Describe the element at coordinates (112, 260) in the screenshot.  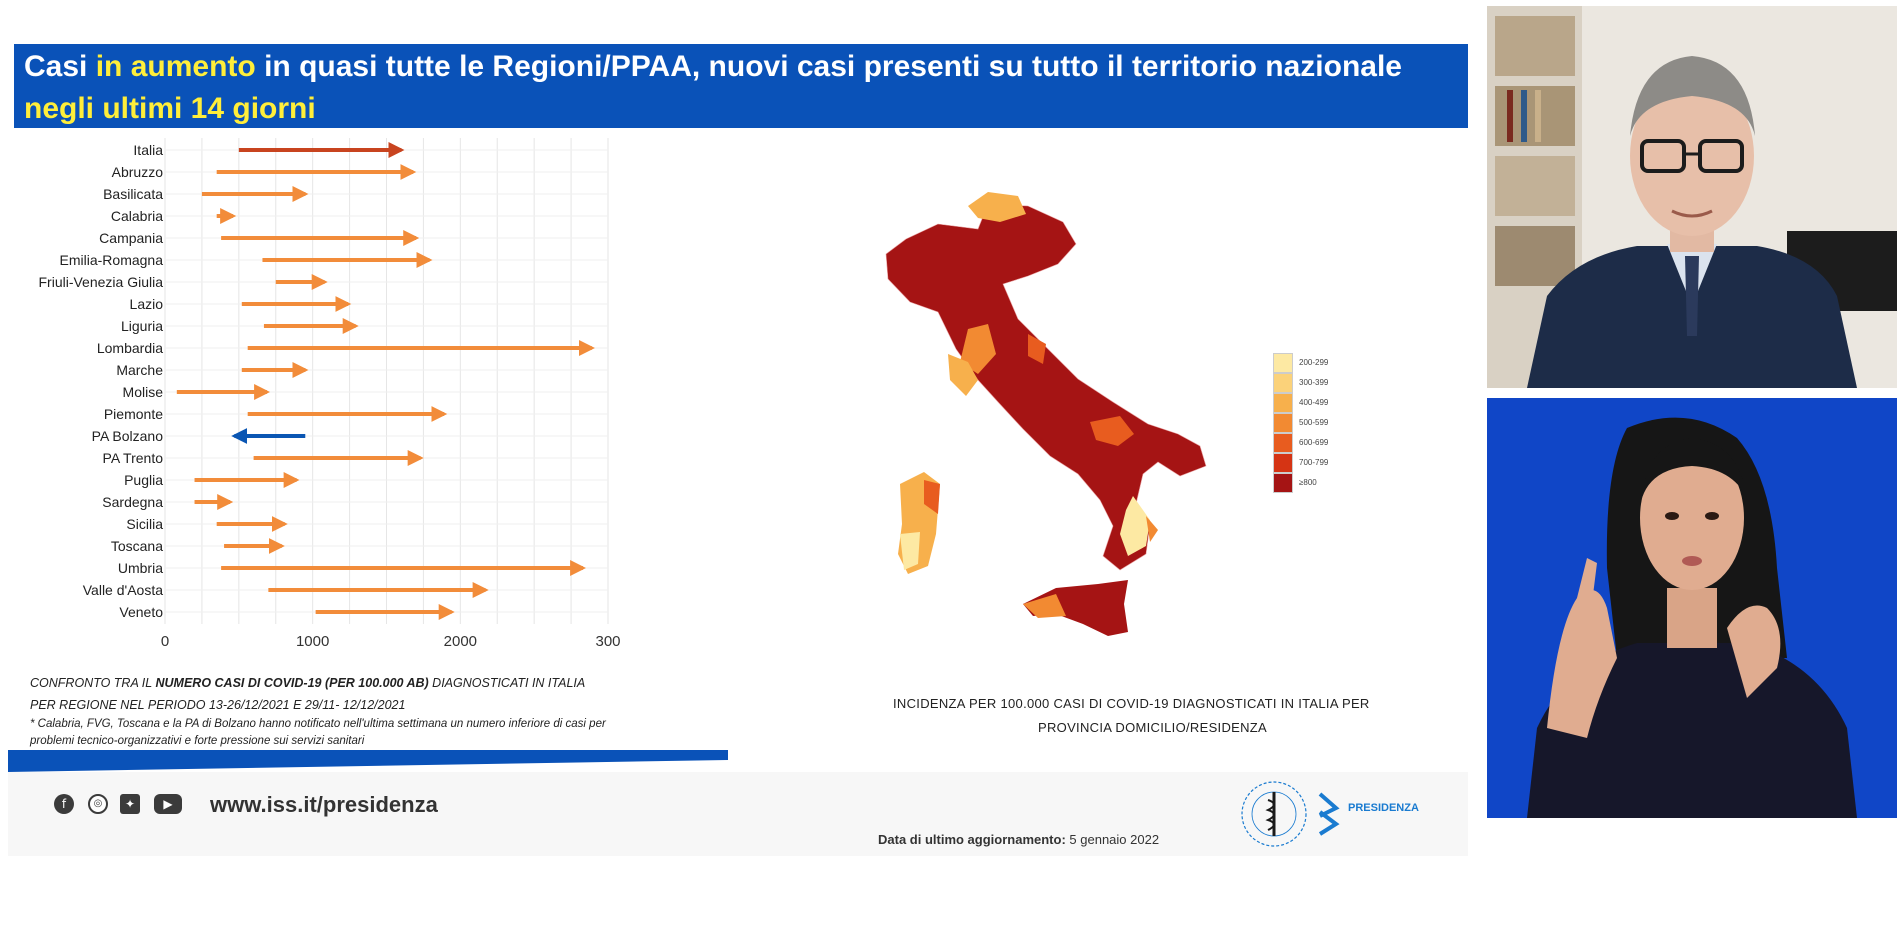
I see `chart-region-label: Emilia-Romagna` at that location.